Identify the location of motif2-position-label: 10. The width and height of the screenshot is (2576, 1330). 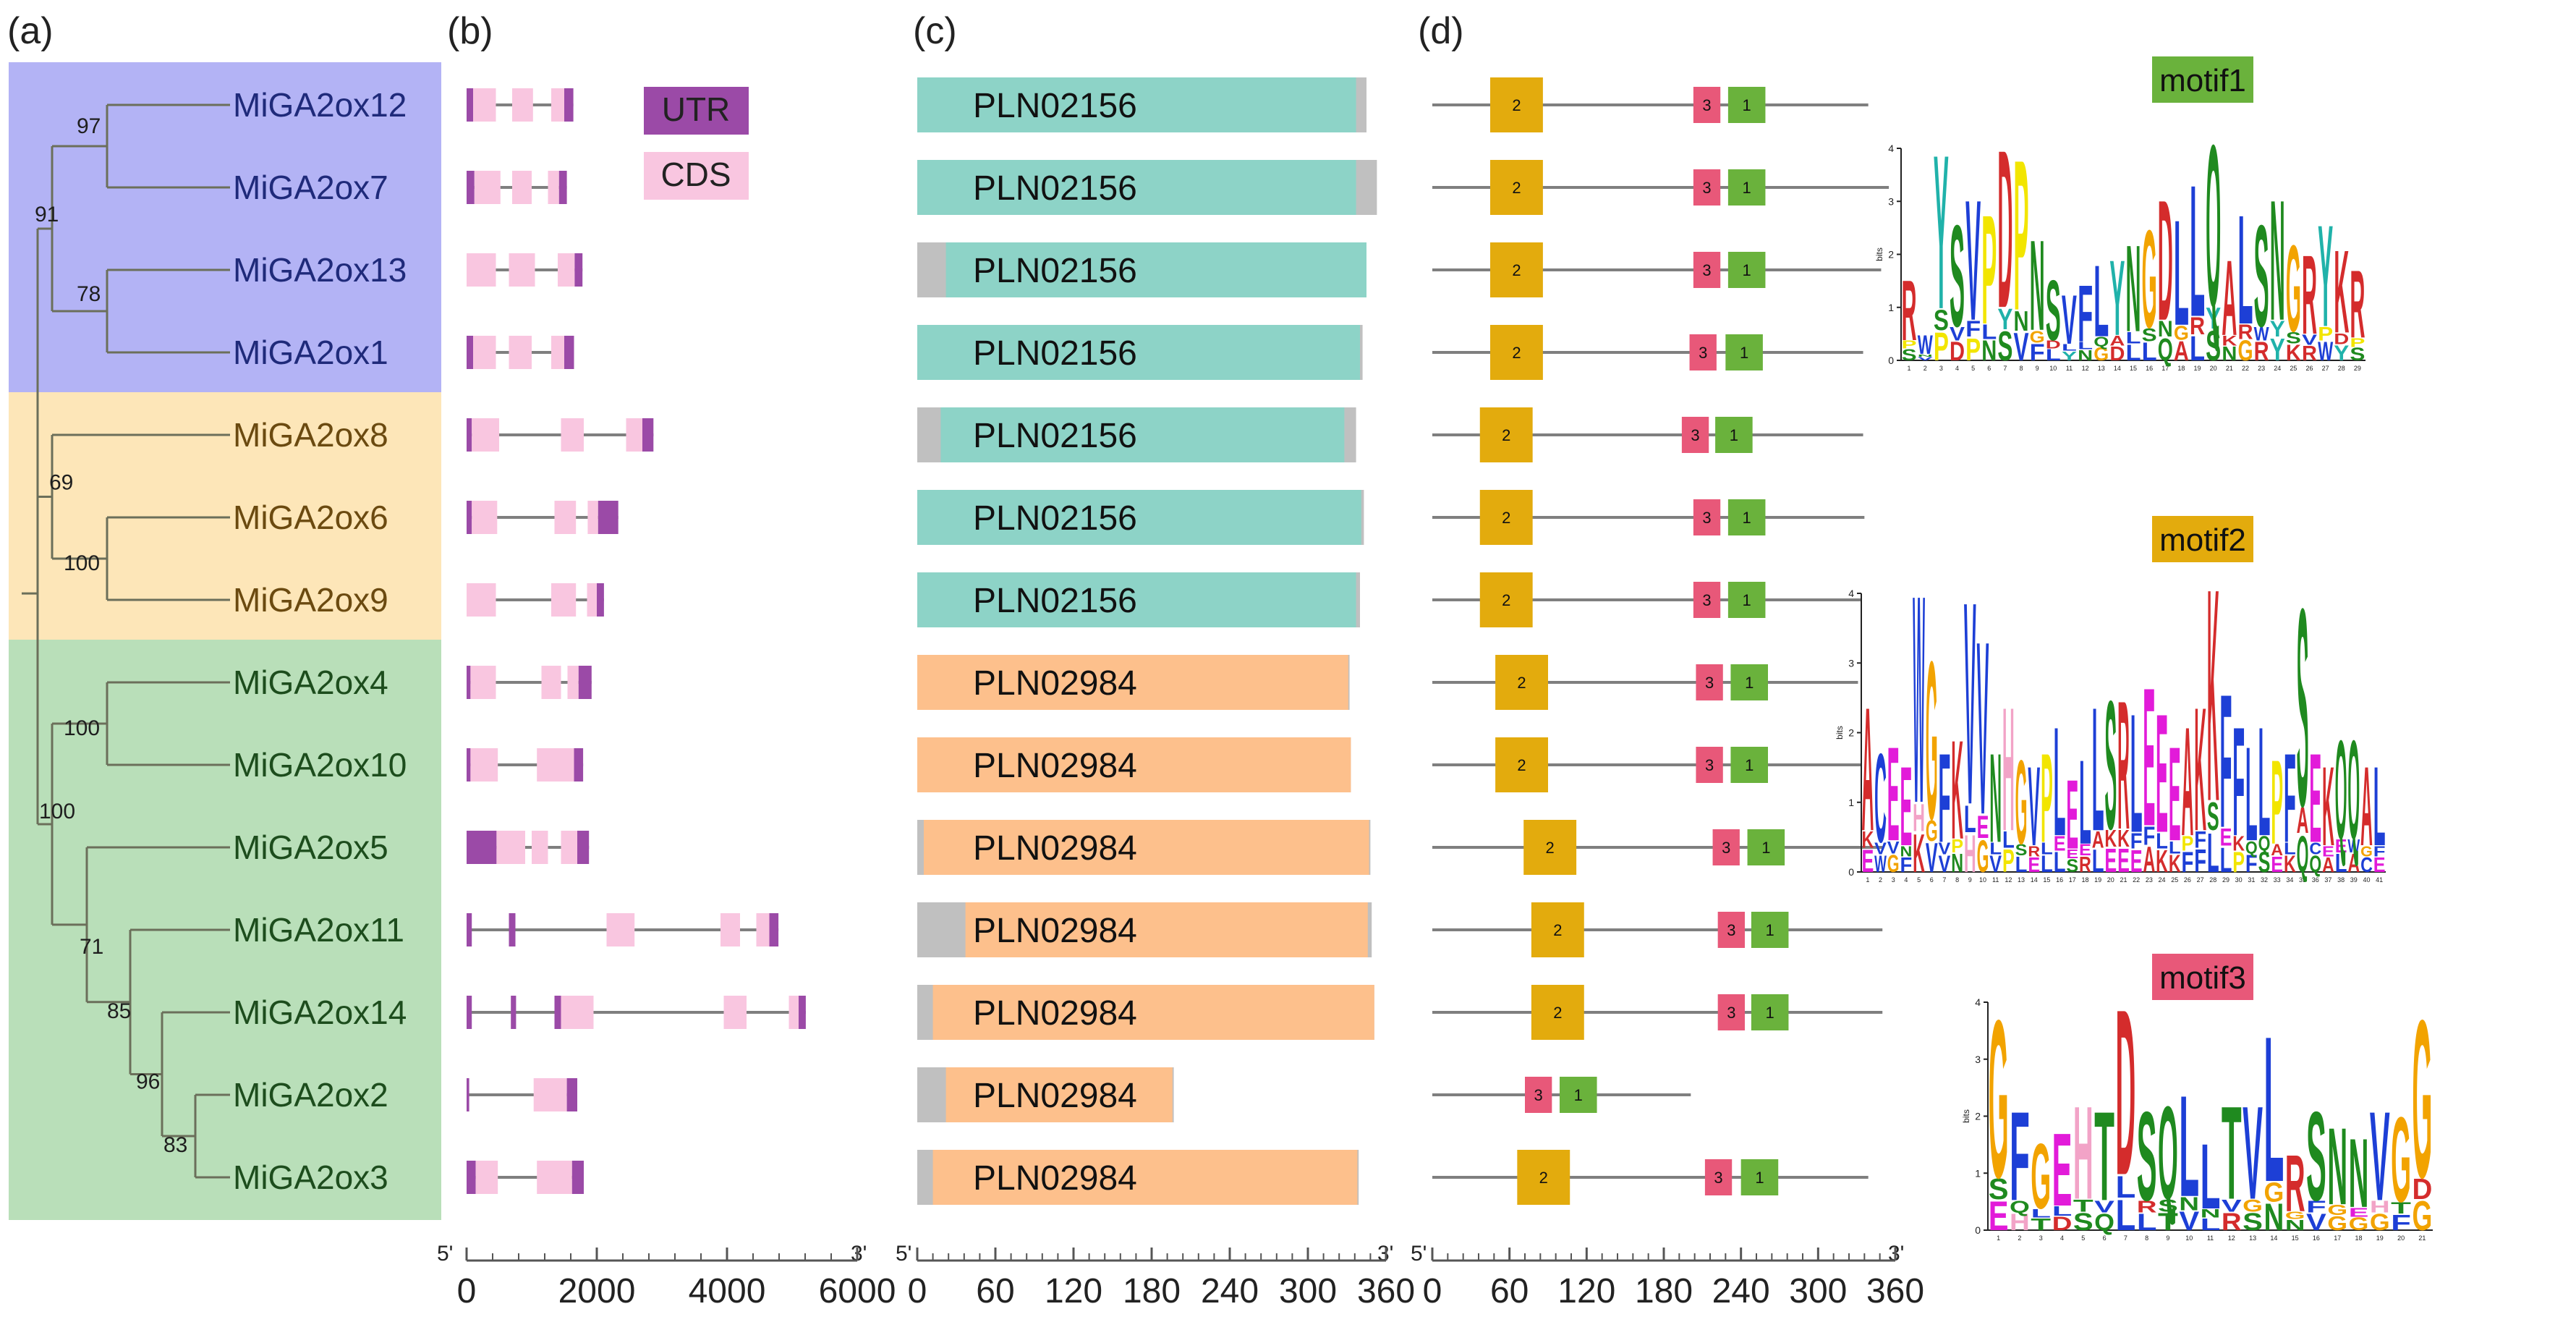
(1982, 880).